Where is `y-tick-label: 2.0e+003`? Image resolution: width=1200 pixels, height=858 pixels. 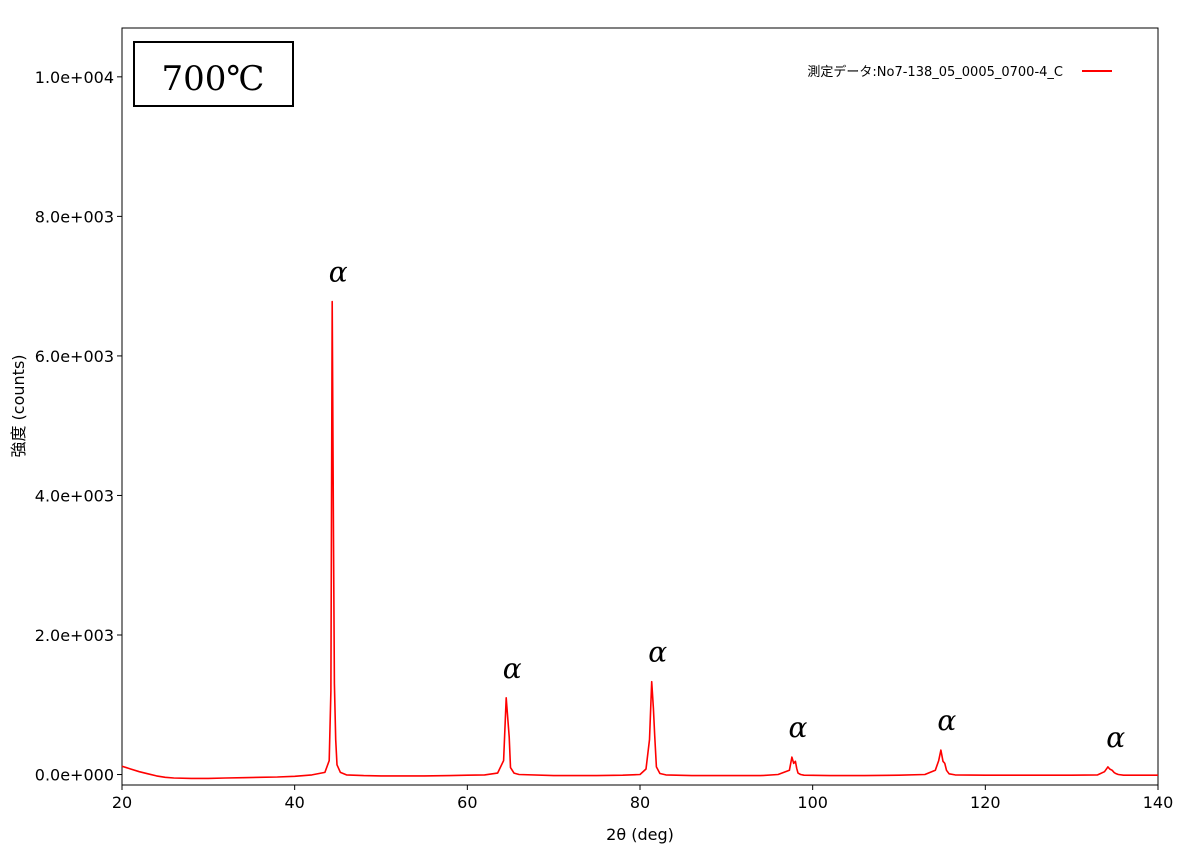 y-tick-label: 2.0e+003 is located at coordinates (74, 635).